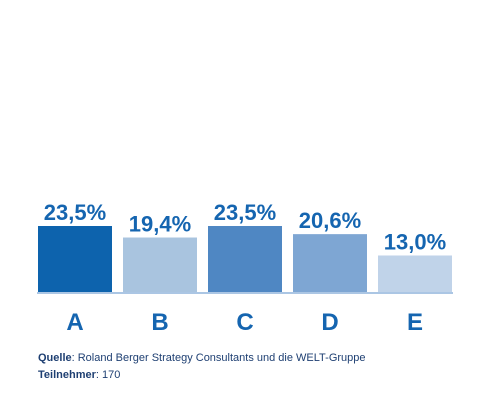 The width and height of the screenshot is (489, 400). What do you see at coordinates (415, 273) in the screenshot?
I see `bar-e` at bounding box center [415, 273].